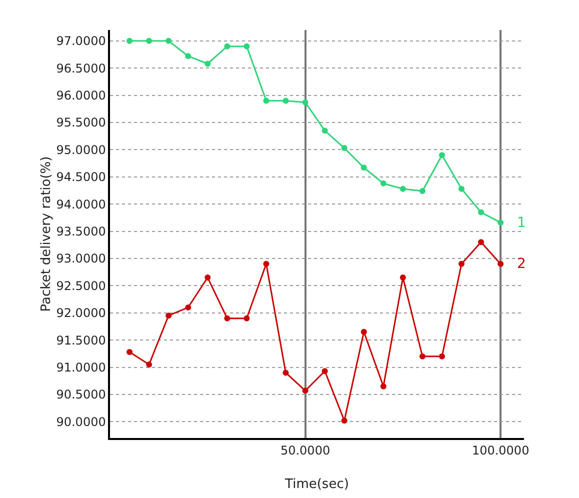 The image size is (579, 498). Describe the element at coordinates (81, 259) in the screenshot. I see `y-tick-label: 93.0000` at that location.